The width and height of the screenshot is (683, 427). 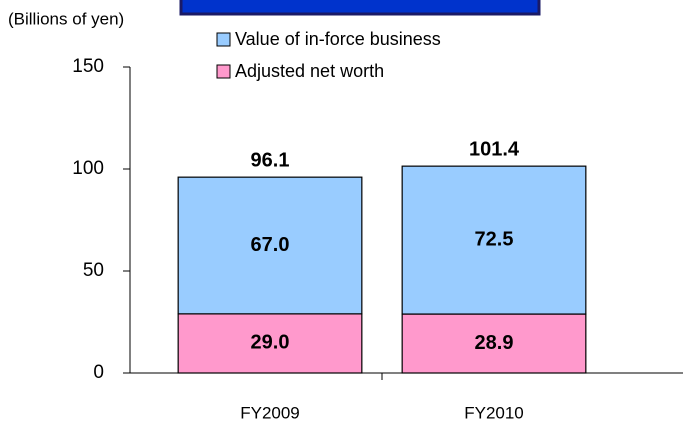 I want to click on value-label: 29.0, so click(x=270, y=343).